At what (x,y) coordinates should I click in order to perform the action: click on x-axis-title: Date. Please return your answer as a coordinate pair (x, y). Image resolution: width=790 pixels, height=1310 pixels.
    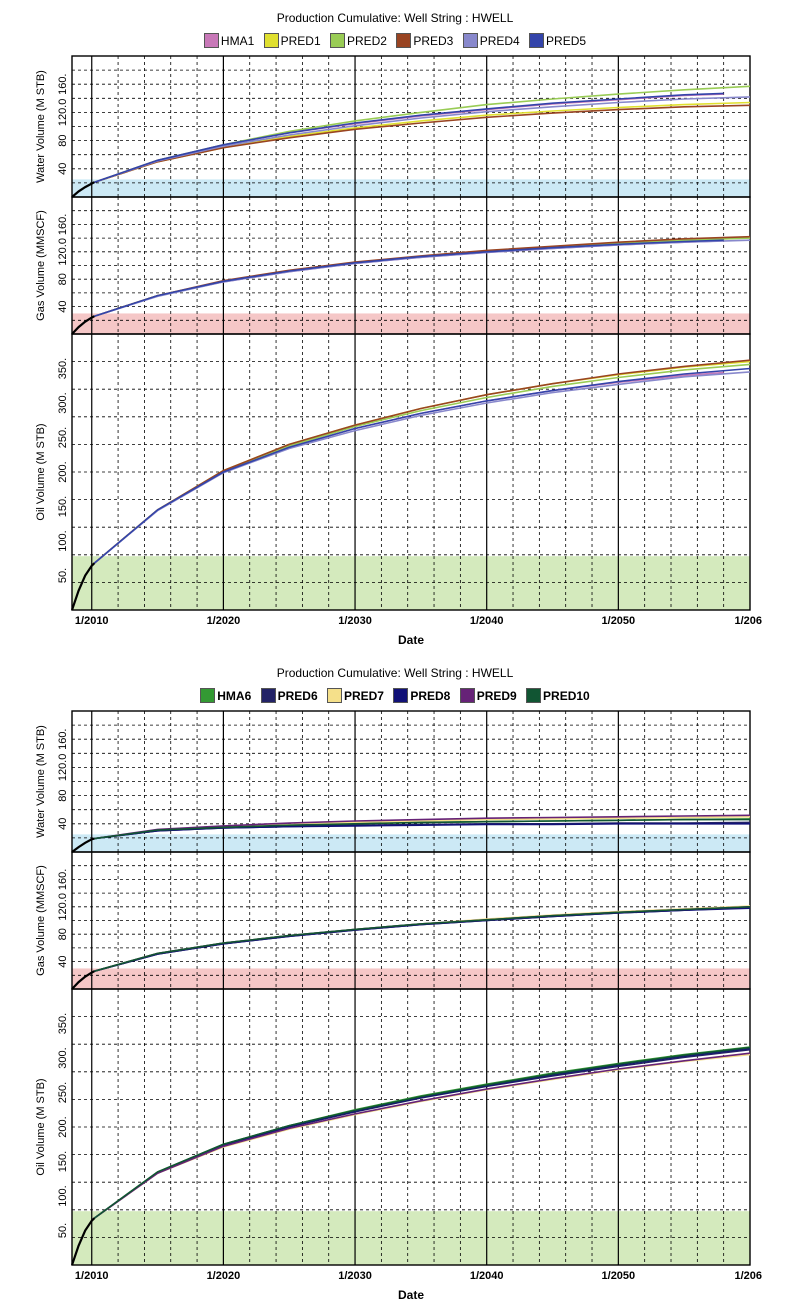
    Looking at the image, I should click on (411, 640).